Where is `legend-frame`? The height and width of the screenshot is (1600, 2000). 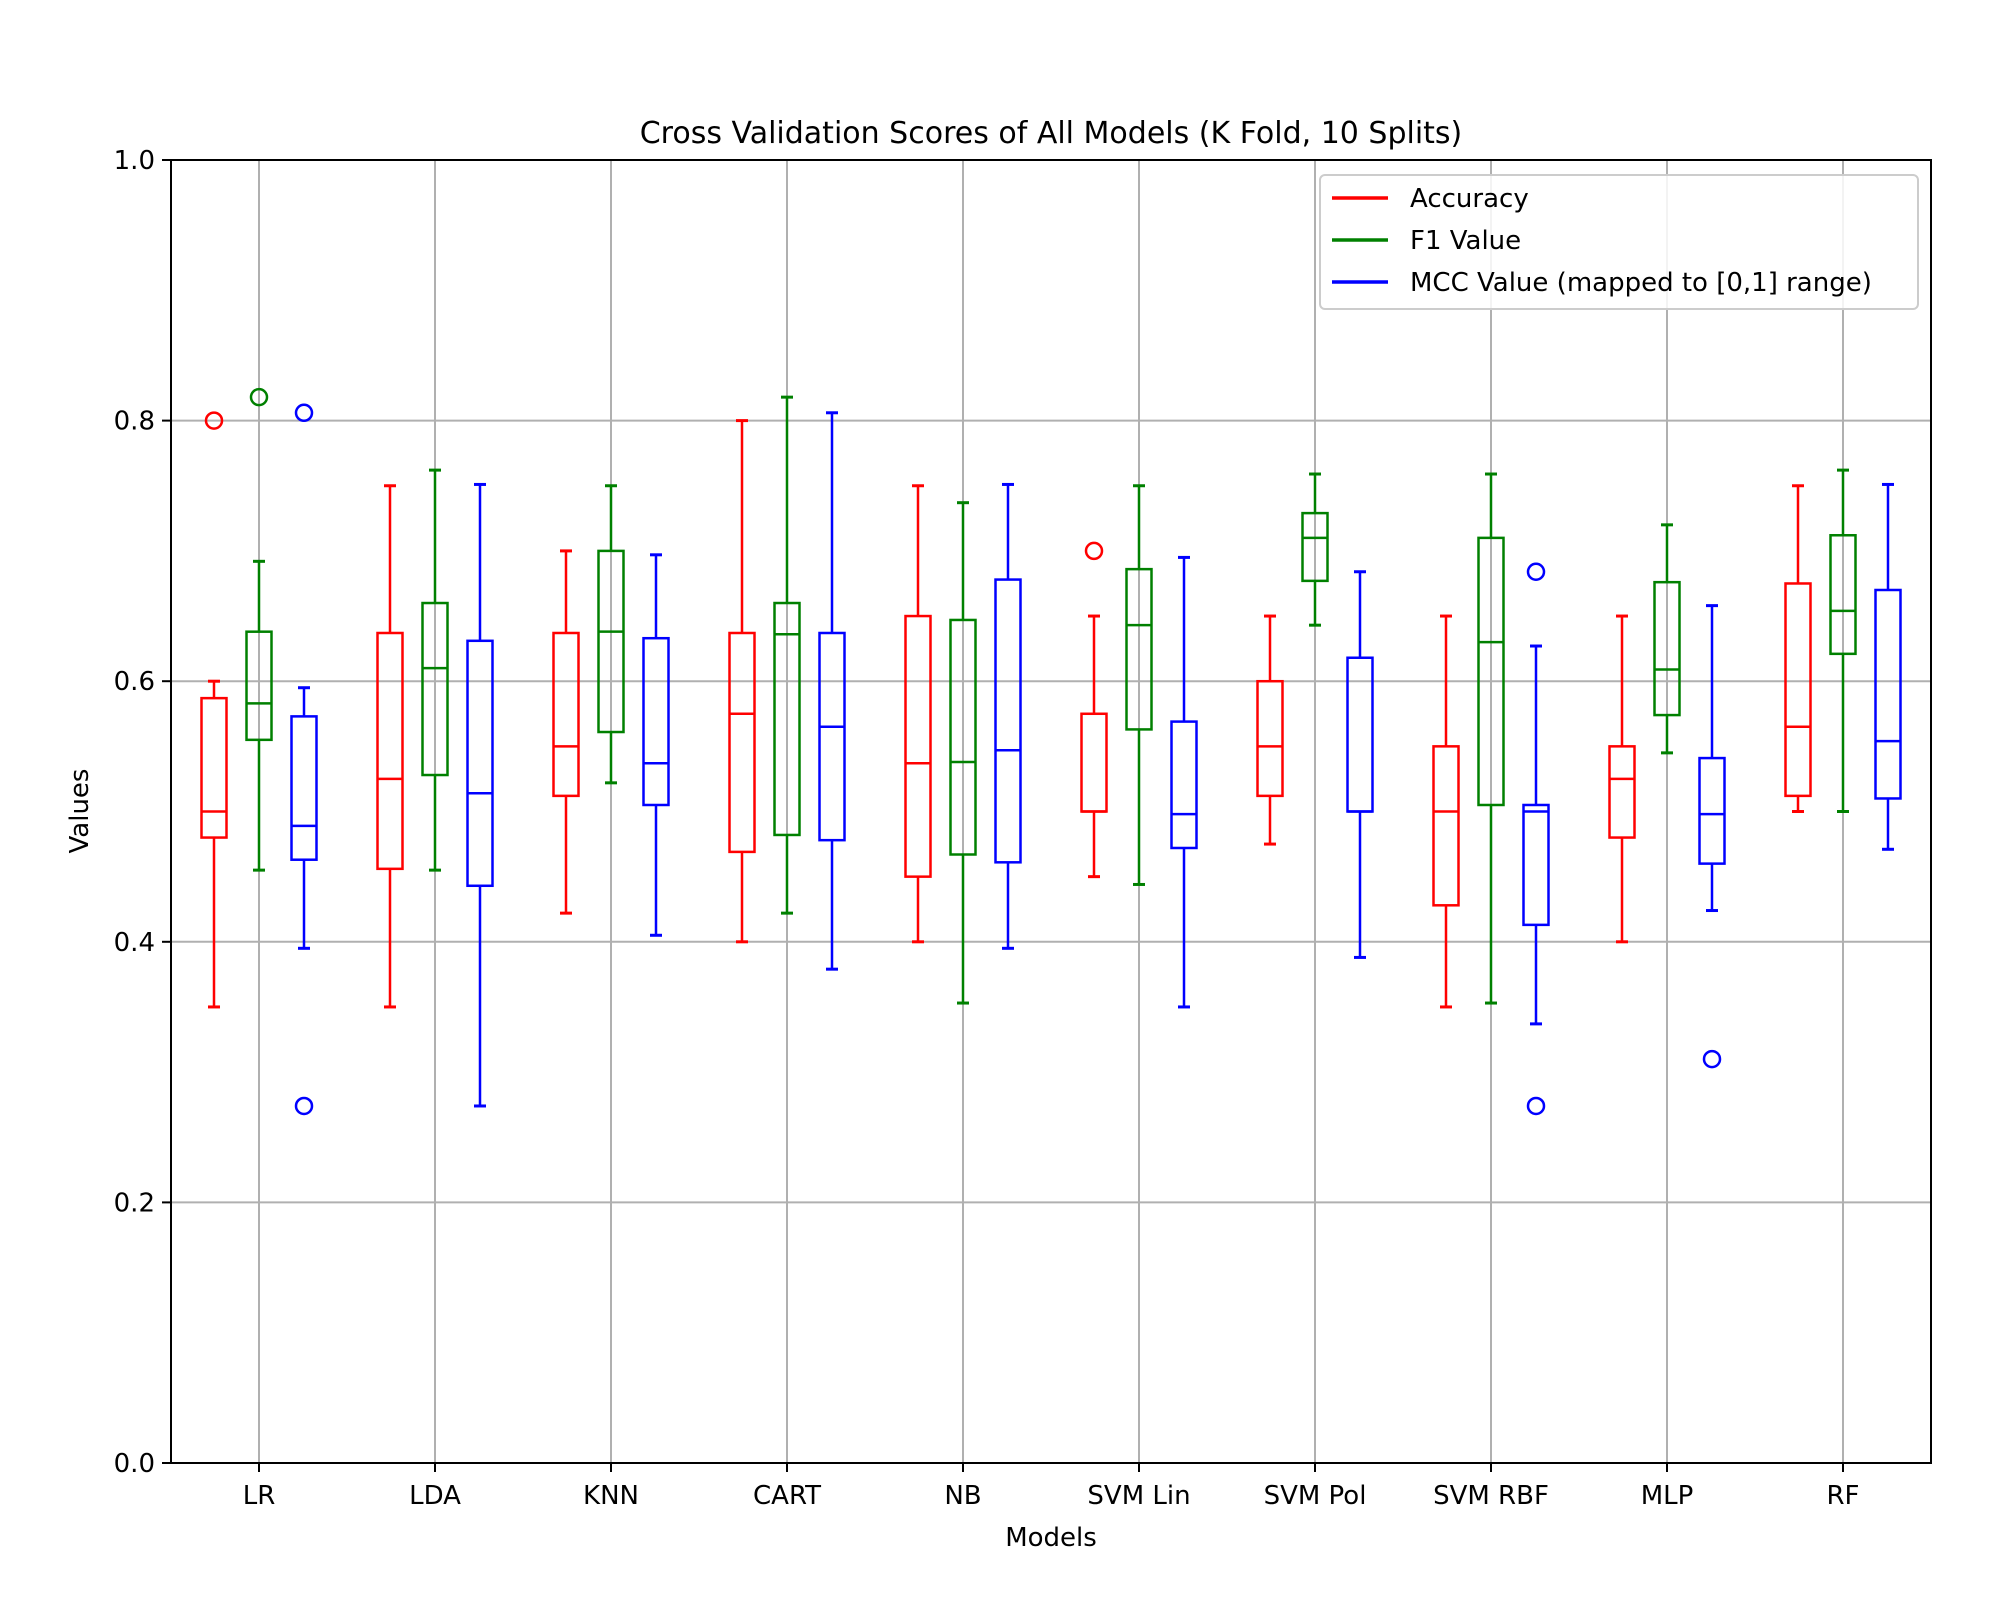
legend-frame is located at coordinates (1619, 242).